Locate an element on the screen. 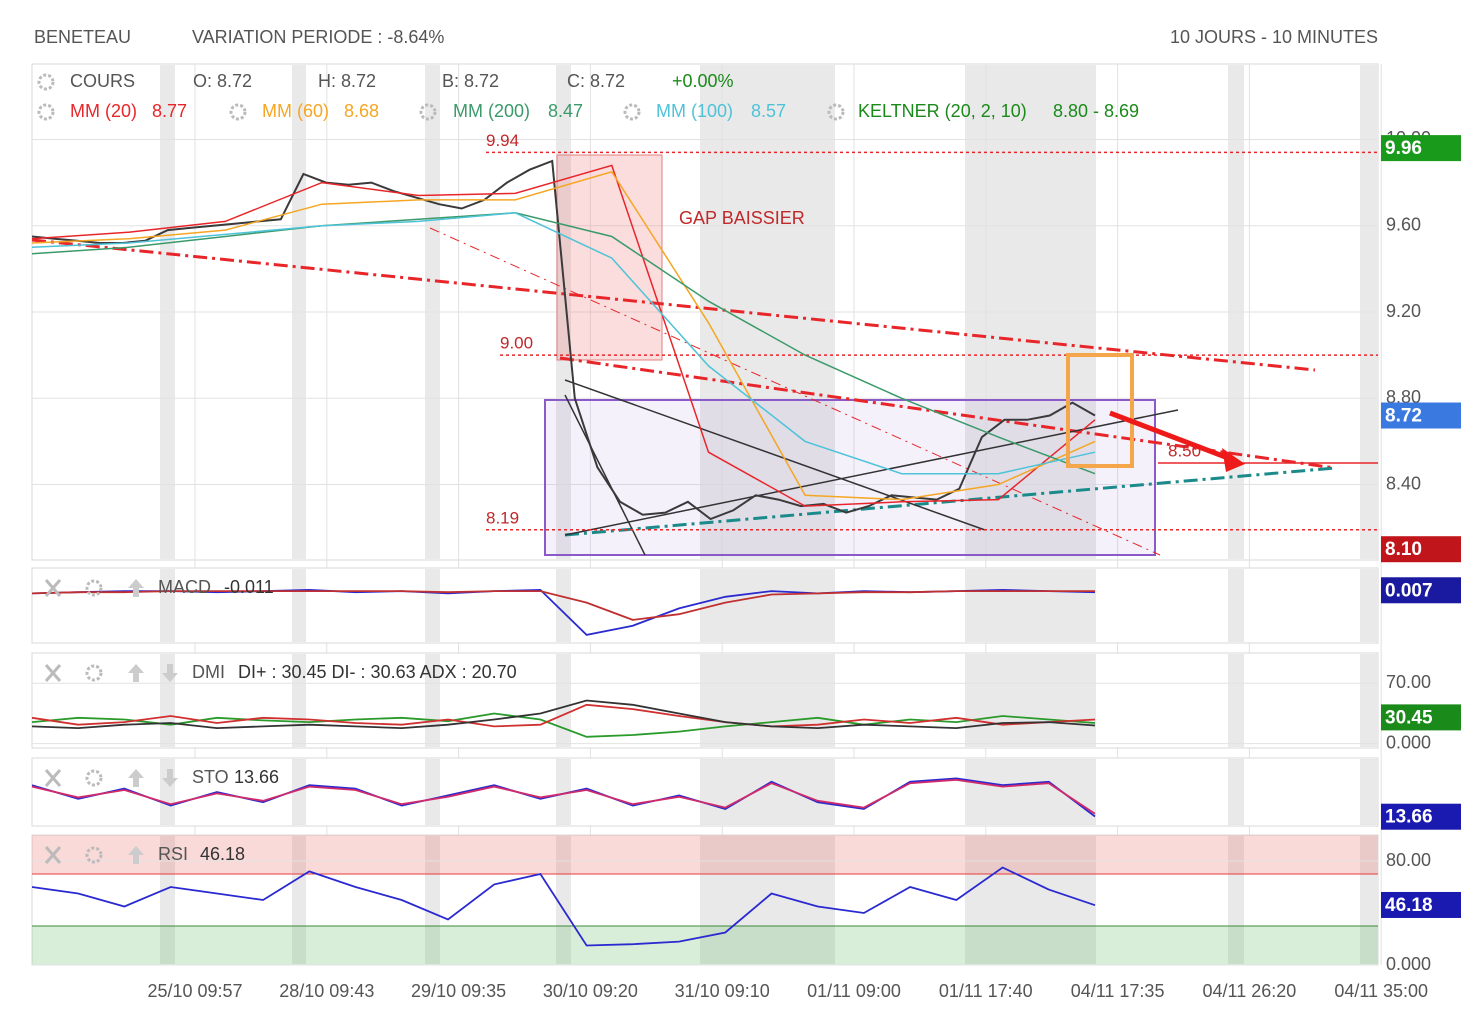 Image resolution: width=1474 pixels, height=1024 pixels. x-tick-label: 04/11 17:35 is located at coordinates (1118, 991).